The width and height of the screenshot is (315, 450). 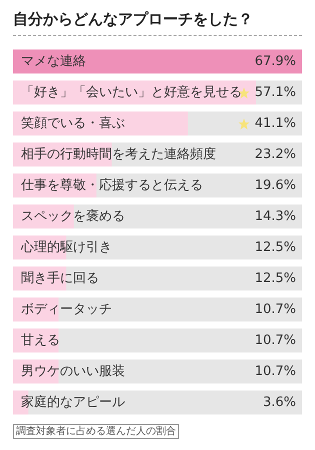 I want to click on y-tick-label: 仕事を尊敬・応援すると伝える, so click(x=111, y=185).